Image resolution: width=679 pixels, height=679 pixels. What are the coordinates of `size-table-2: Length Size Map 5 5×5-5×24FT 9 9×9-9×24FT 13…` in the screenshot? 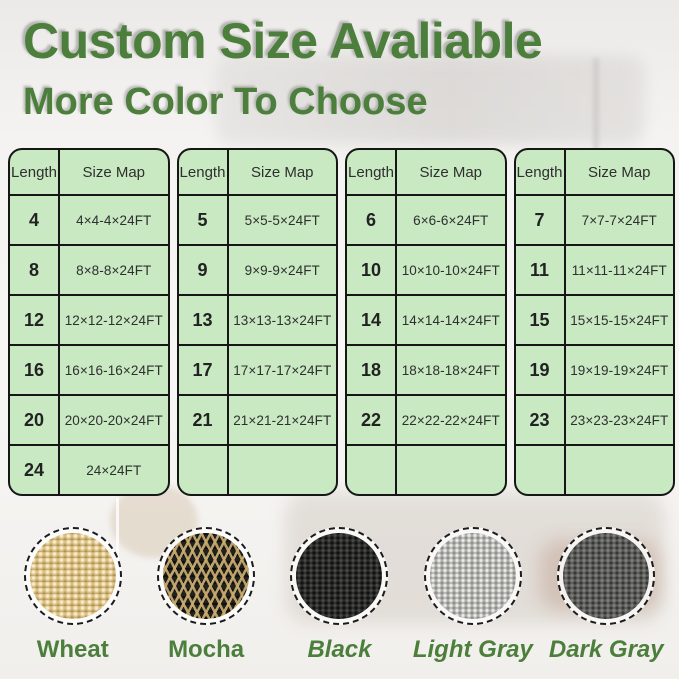 It's located at (257, 322).